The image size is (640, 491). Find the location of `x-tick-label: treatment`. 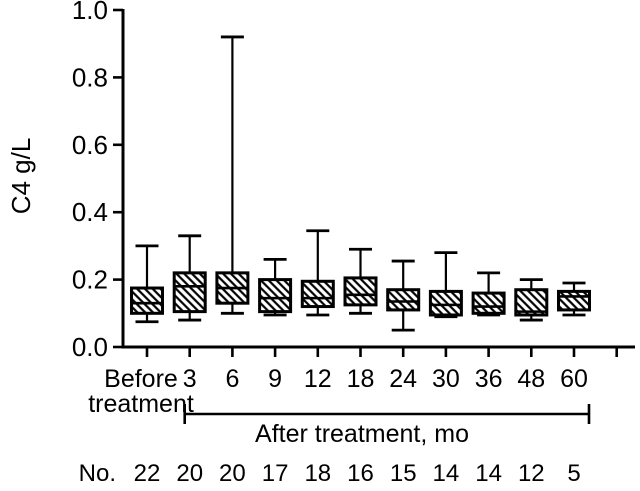

x-tick-label: treatment is located at coordinates (141, 404).